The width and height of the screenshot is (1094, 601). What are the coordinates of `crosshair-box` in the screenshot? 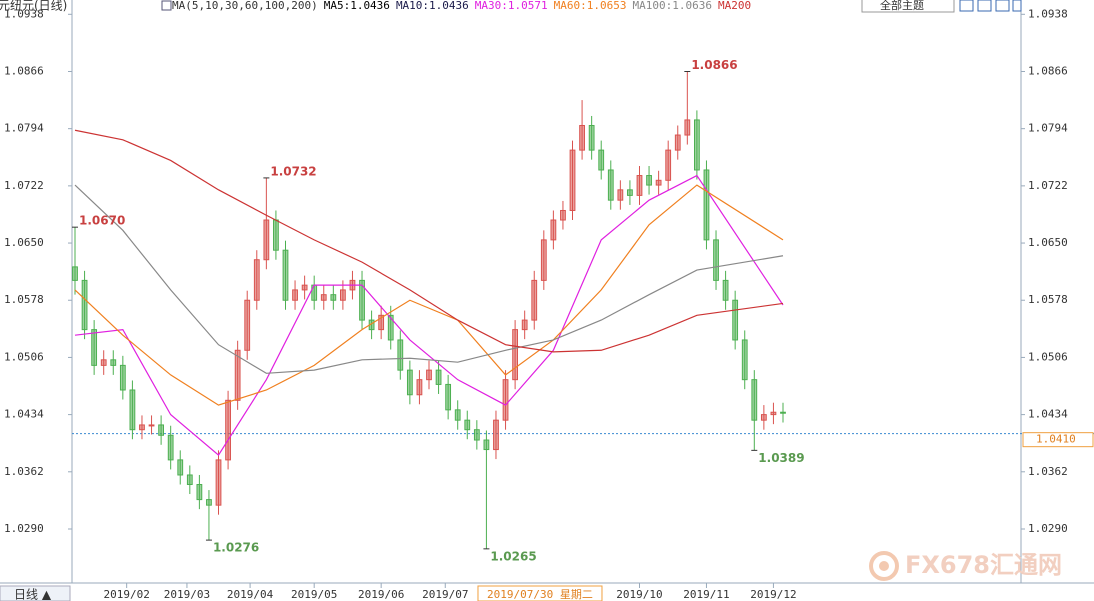 It's located at (540, 593).